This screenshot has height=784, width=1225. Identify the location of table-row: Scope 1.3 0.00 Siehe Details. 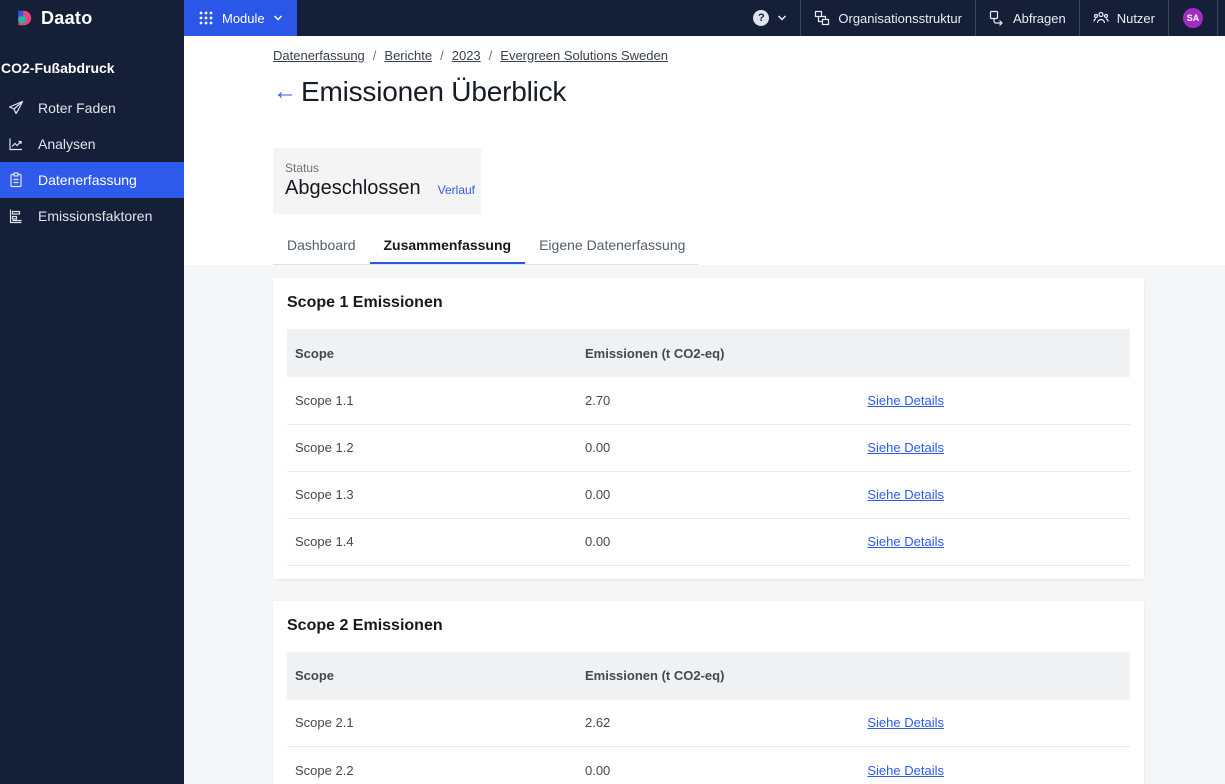
(708, 495).